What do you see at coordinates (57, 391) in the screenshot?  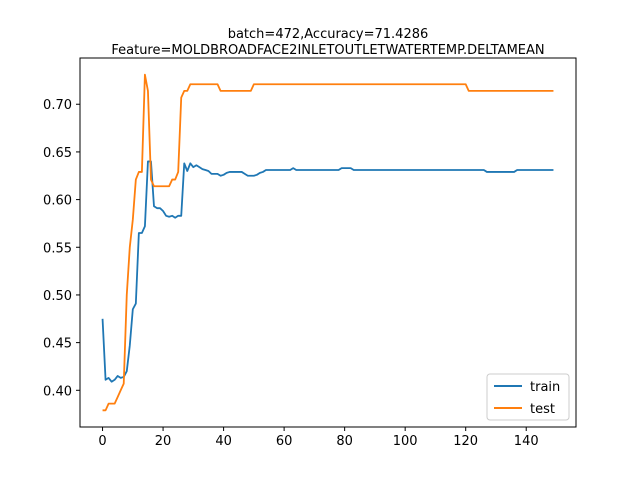 I see `y-tick-label: 0.40` at bounding box center [57, 391].